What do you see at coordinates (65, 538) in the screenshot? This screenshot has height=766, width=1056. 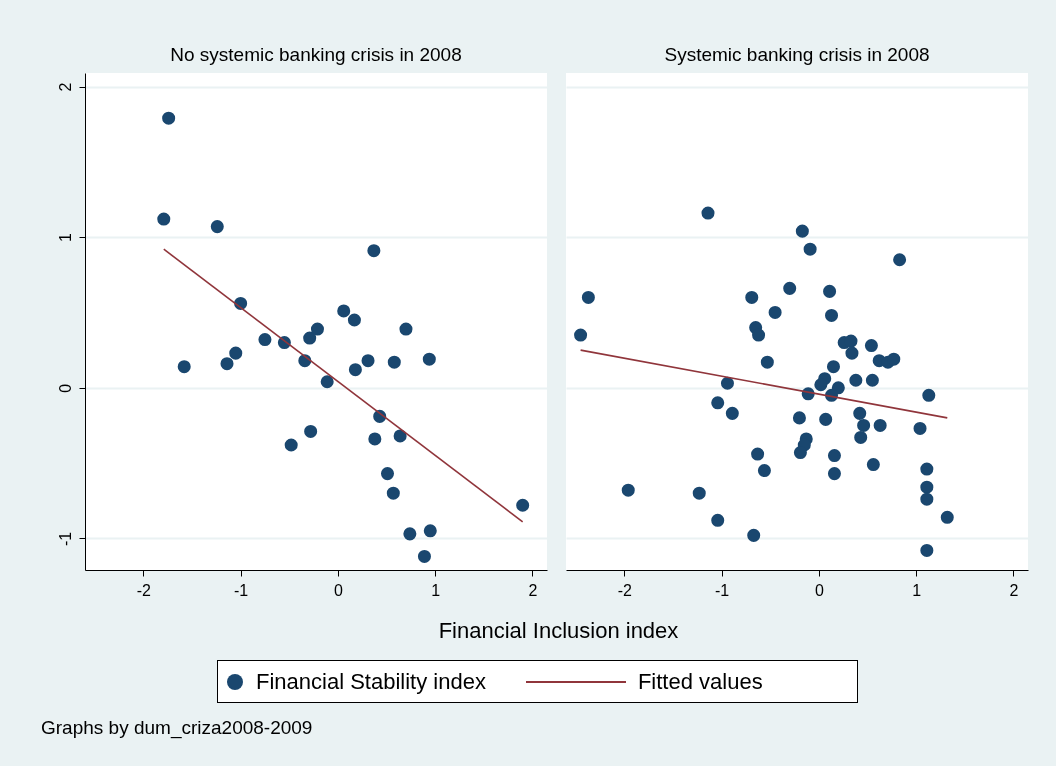 I see `y-tick-label: -1` at bounding box center [65, 538].